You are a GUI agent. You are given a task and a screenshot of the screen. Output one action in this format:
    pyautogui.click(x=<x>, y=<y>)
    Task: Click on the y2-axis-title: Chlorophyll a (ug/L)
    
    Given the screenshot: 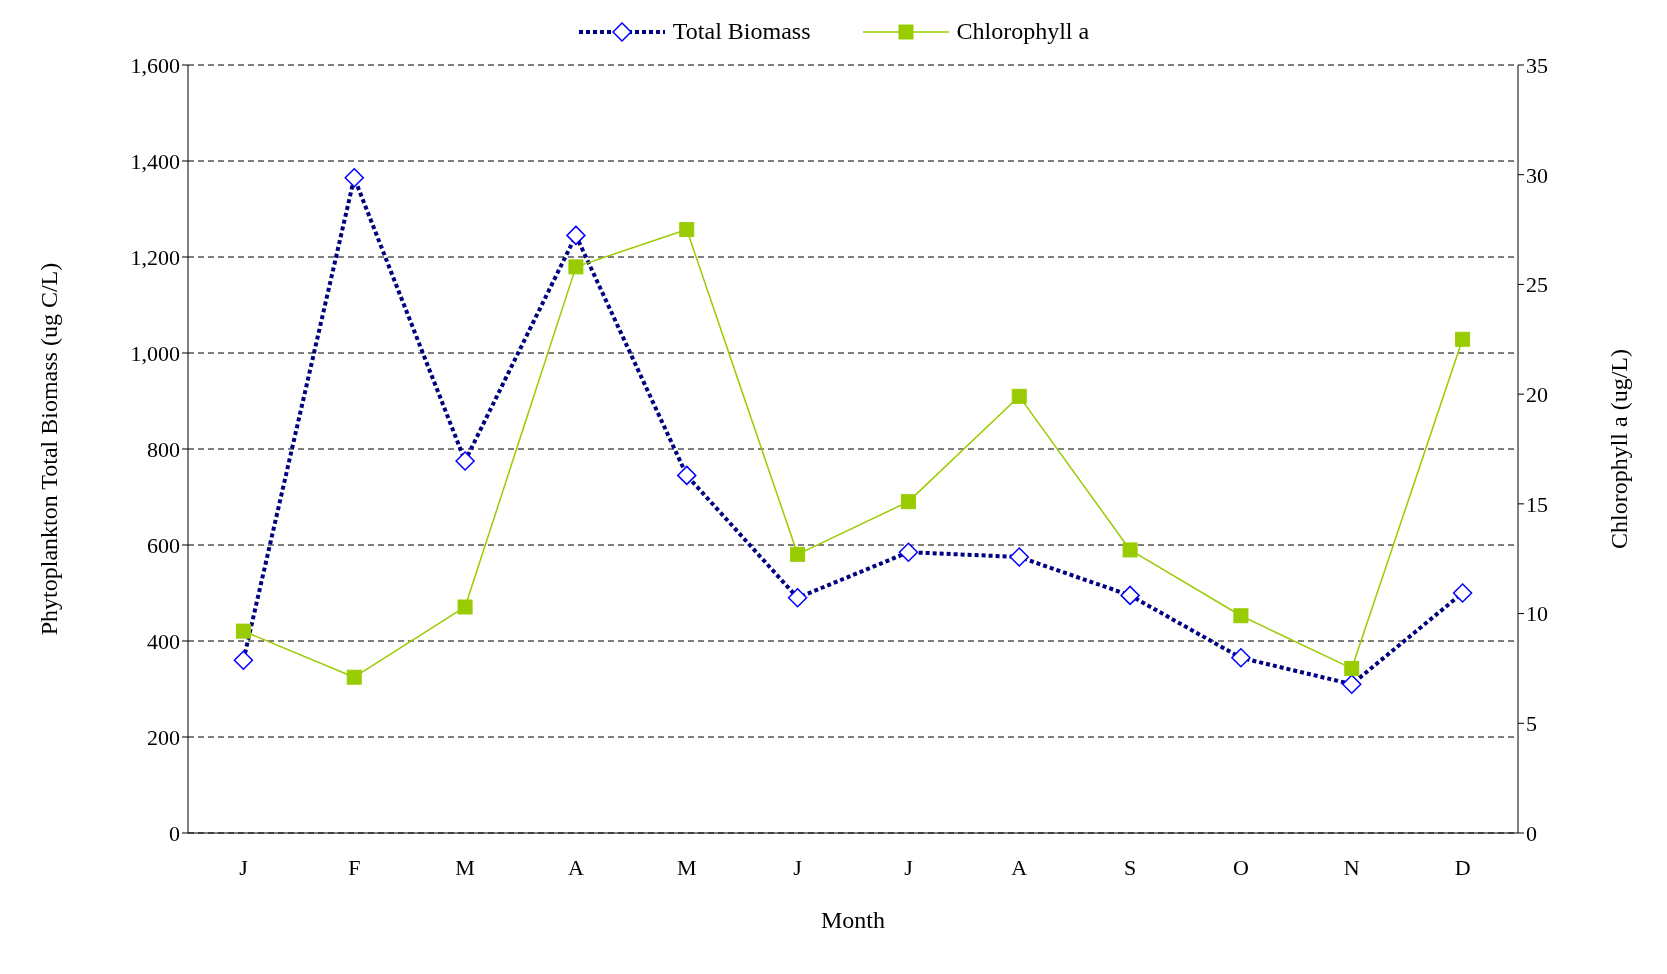 What is the action you would take?
    pyautogui.click(x=1618, y=449)
    